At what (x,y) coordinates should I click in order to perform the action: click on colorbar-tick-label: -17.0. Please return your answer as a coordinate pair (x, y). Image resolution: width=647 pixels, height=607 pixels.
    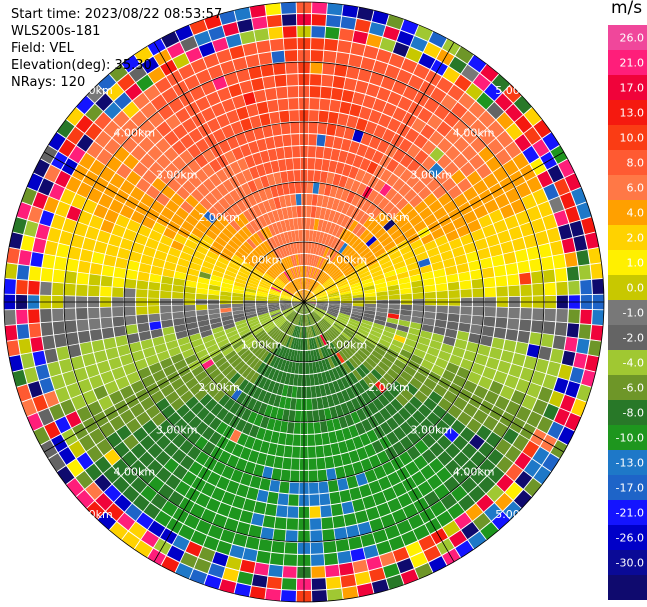
    Looking at the image, I should click on (630, 487).